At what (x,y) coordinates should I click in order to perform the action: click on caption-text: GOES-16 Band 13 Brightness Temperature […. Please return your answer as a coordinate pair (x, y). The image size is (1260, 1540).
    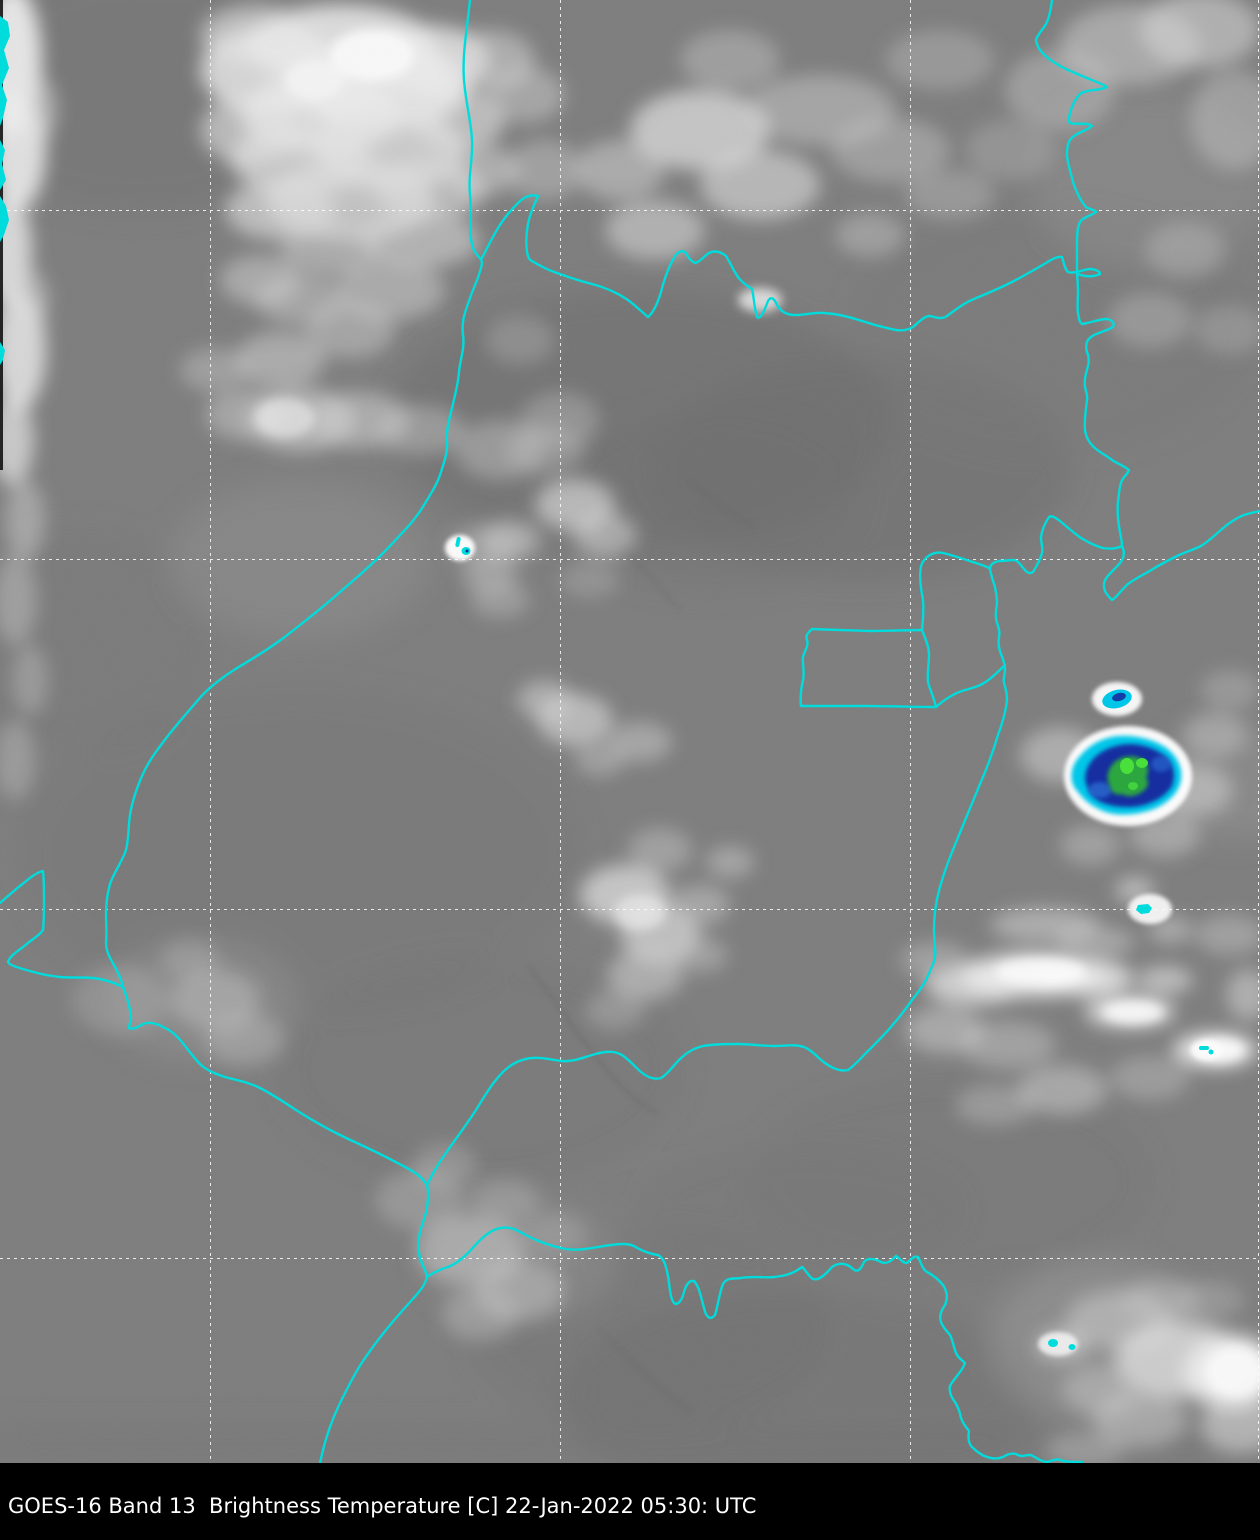
    Looking at the image, I should click on (382, 1506).